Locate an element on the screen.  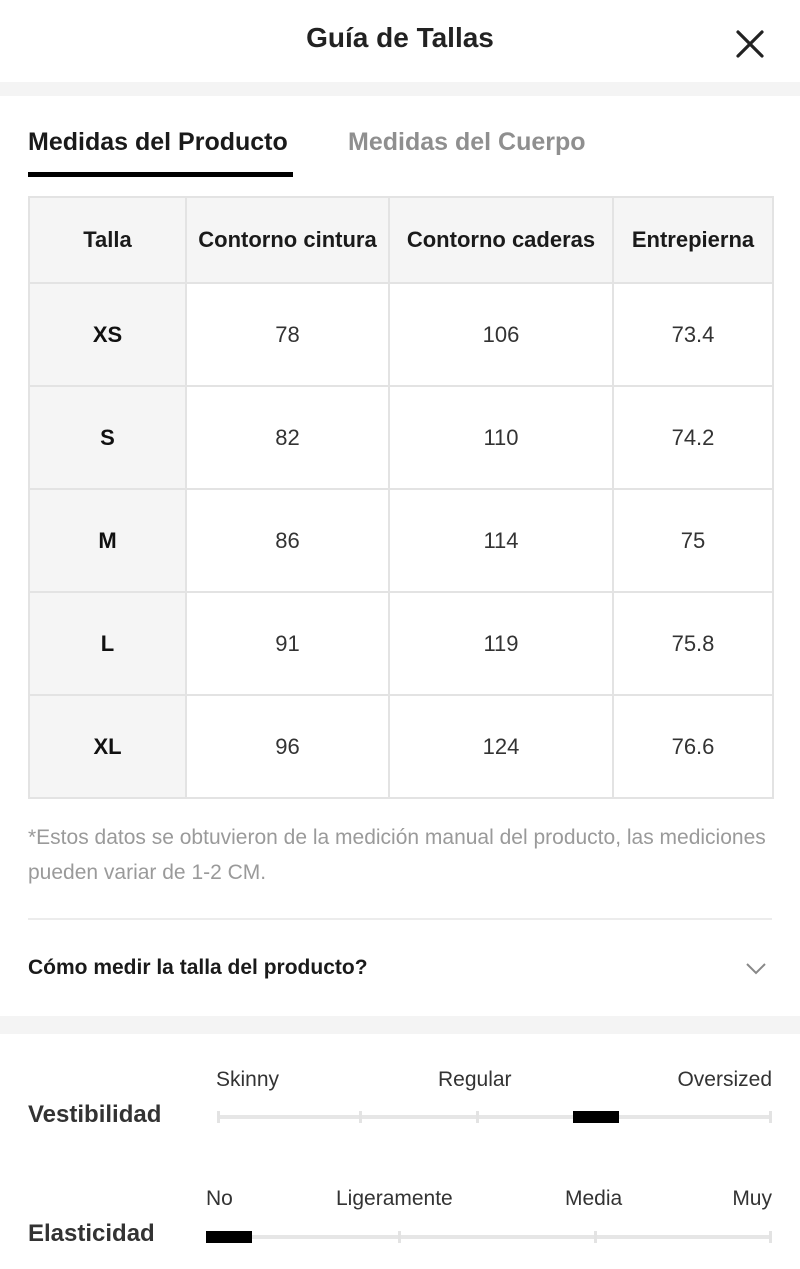
inseam-cell: 76.6 is located at coordinates (693, 746).